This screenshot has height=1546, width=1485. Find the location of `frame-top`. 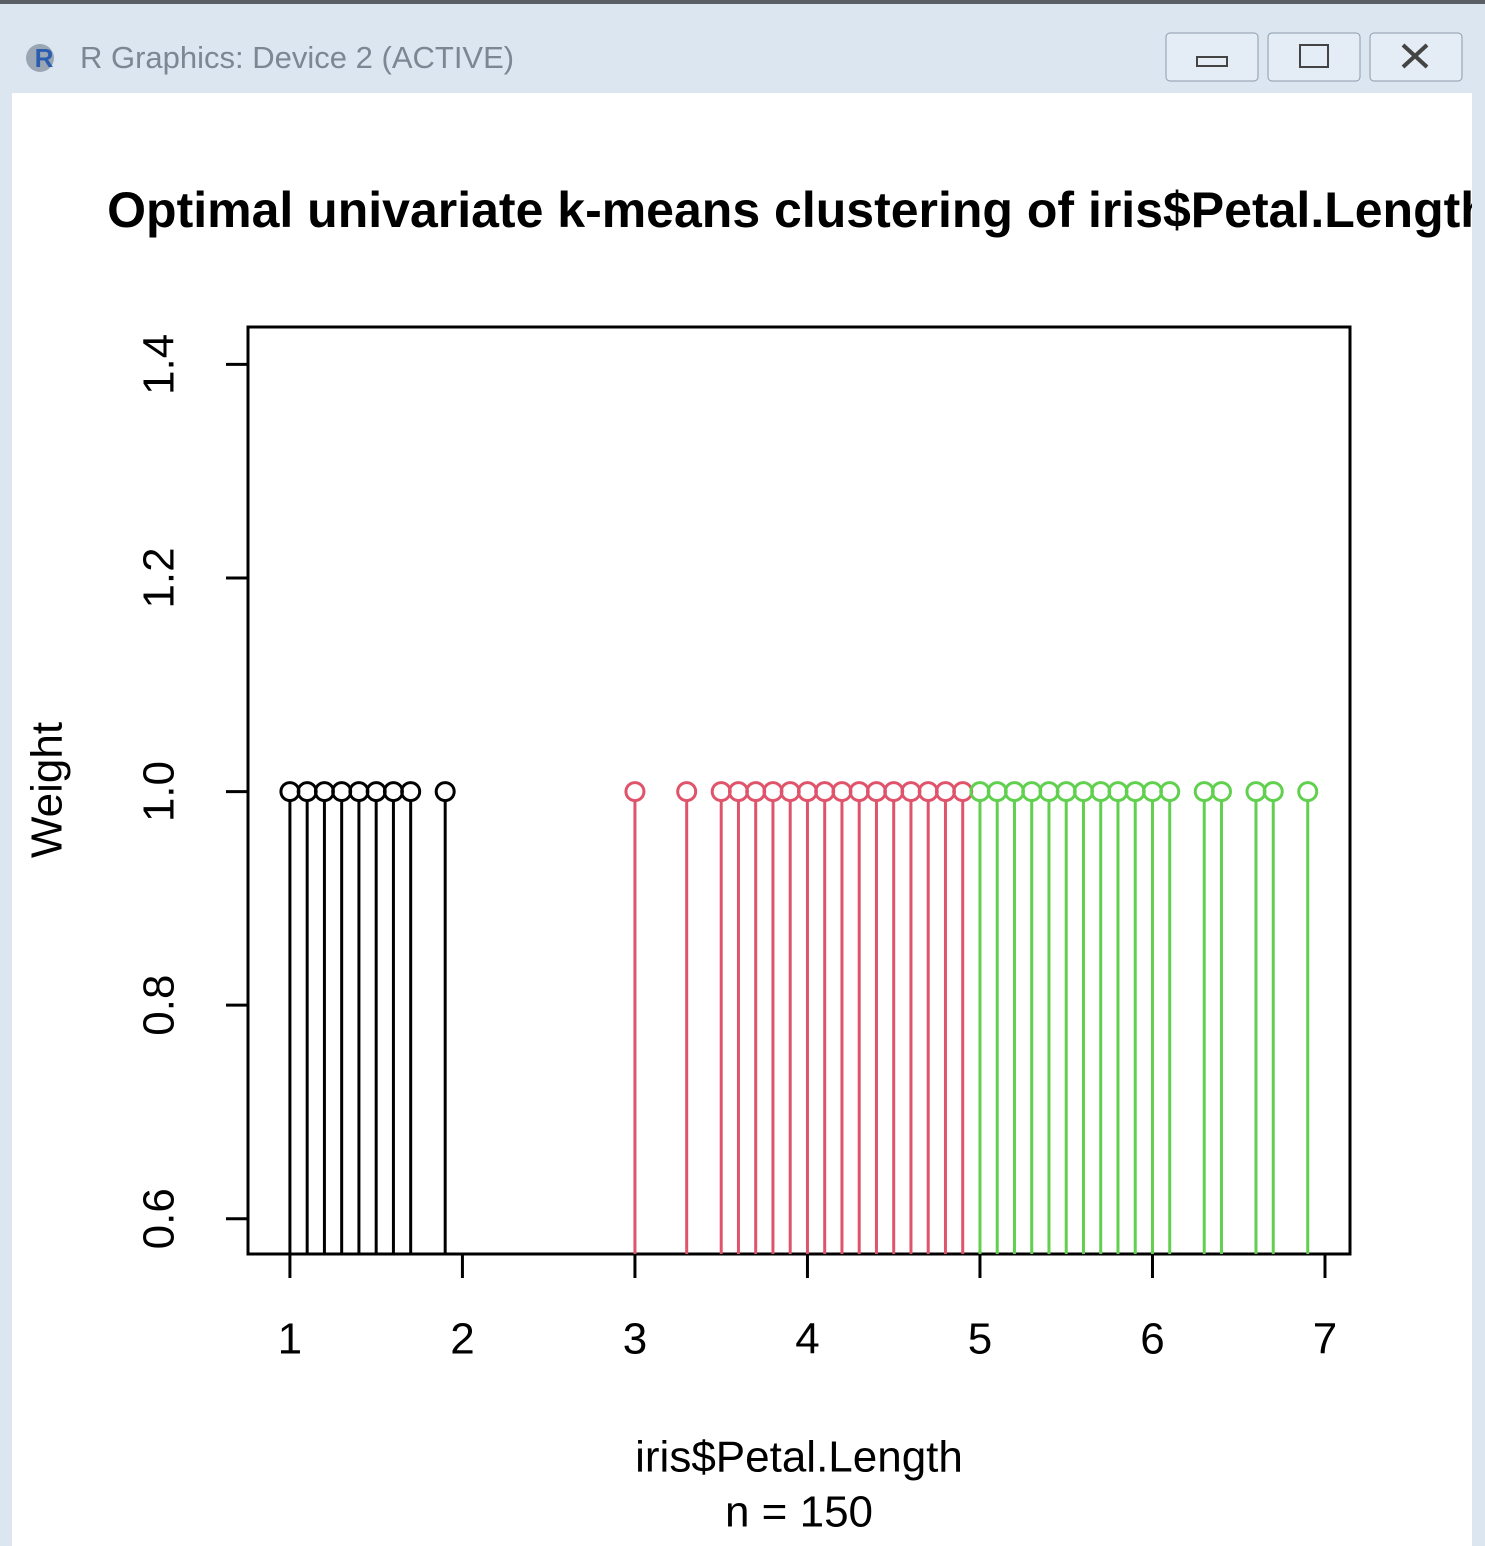

frame-top is located at coordinates (742, 2).